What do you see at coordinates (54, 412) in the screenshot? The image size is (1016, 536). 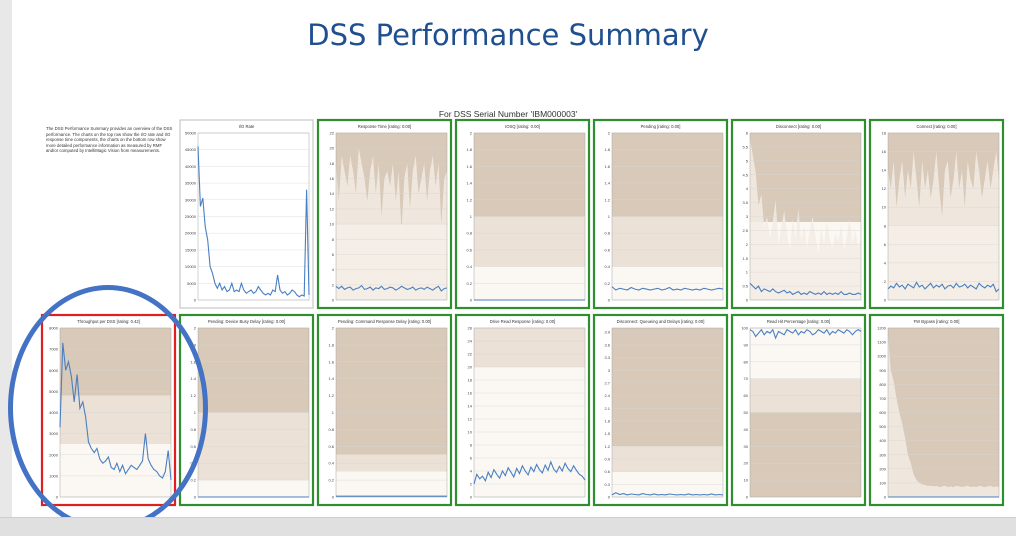 I see `y-tick-label: 4000` at bounding box center [54, 412].